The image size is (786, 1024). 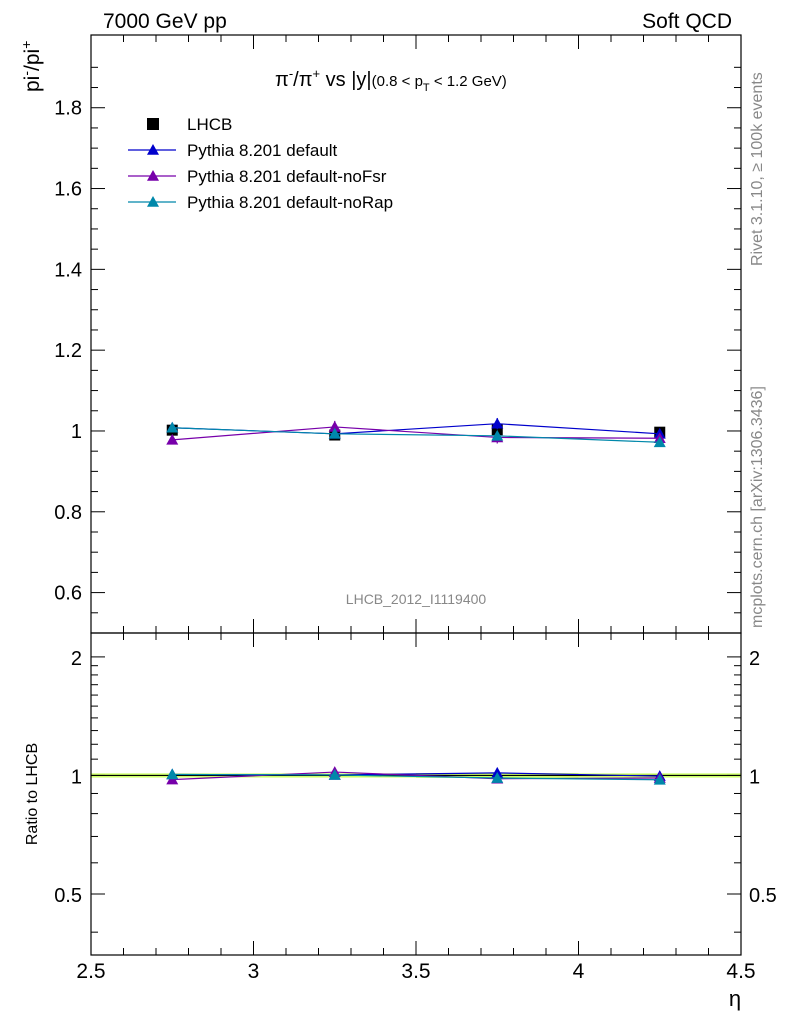 I want to click on main-y-axis-label: pi-/pi+, so click(x=31, y=66).